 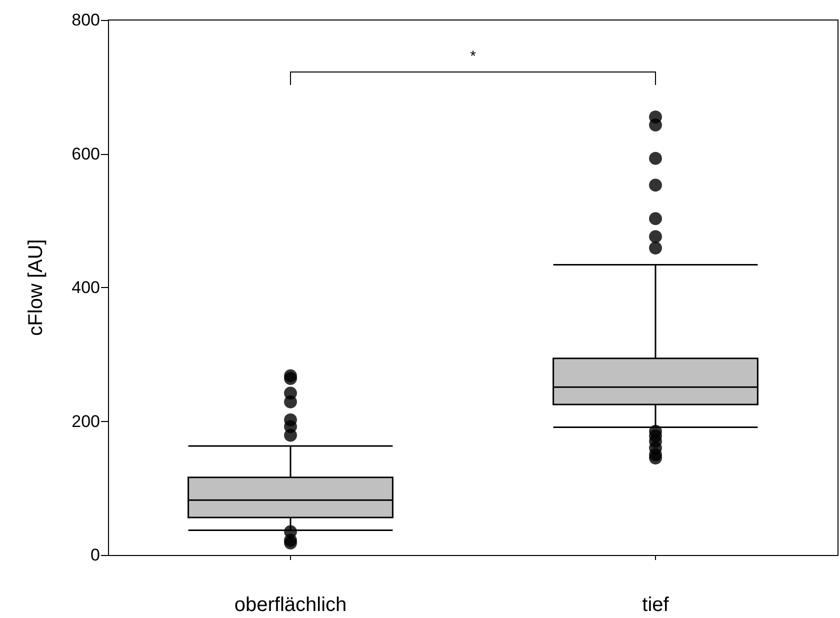 I want to click on y-tick-label: 400, so click(x=86, y=287).